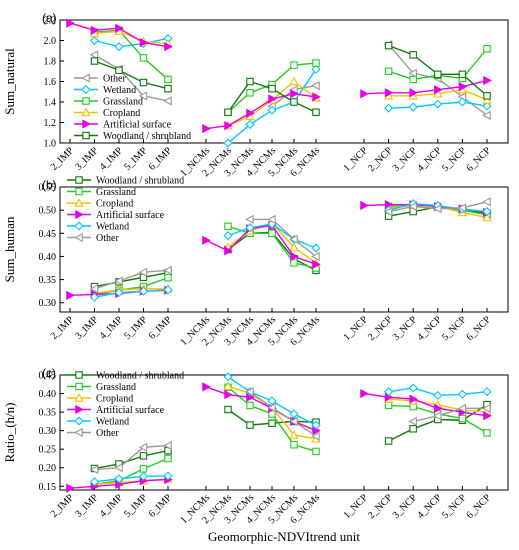 This screenshot has width=519, height=550. Describe the element at coordinates (50, 144) in the screenshot. I see `y-tick-label: 1.0` at that location.